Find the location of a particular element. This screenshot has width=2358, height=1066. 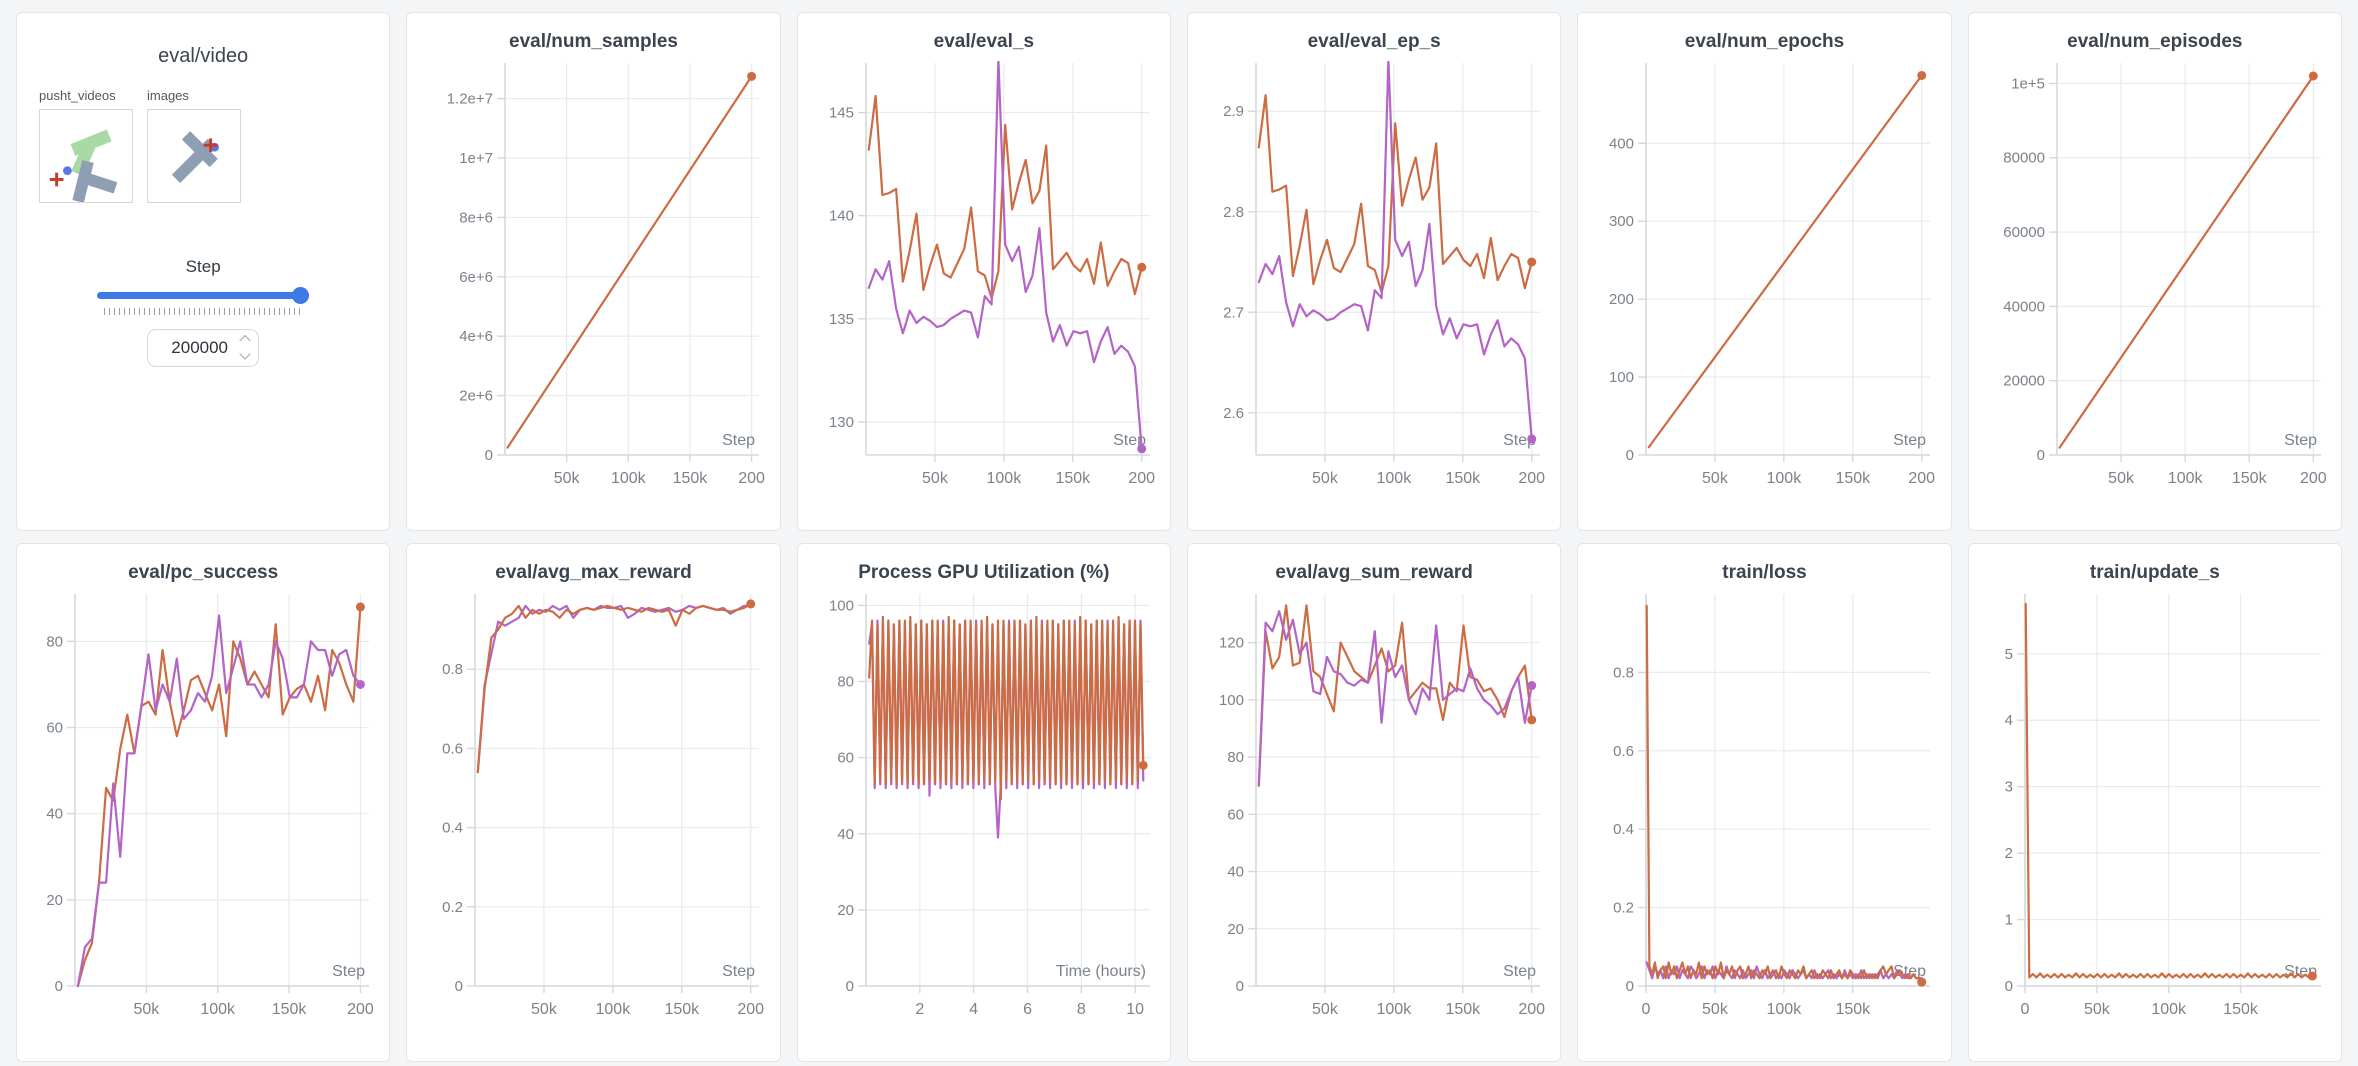

chart-panel-train-loss: train/loss 0 0.2 0.4 0.6 0.8 0 50k 100k 150k Step is located at coordinates (1764, 802).